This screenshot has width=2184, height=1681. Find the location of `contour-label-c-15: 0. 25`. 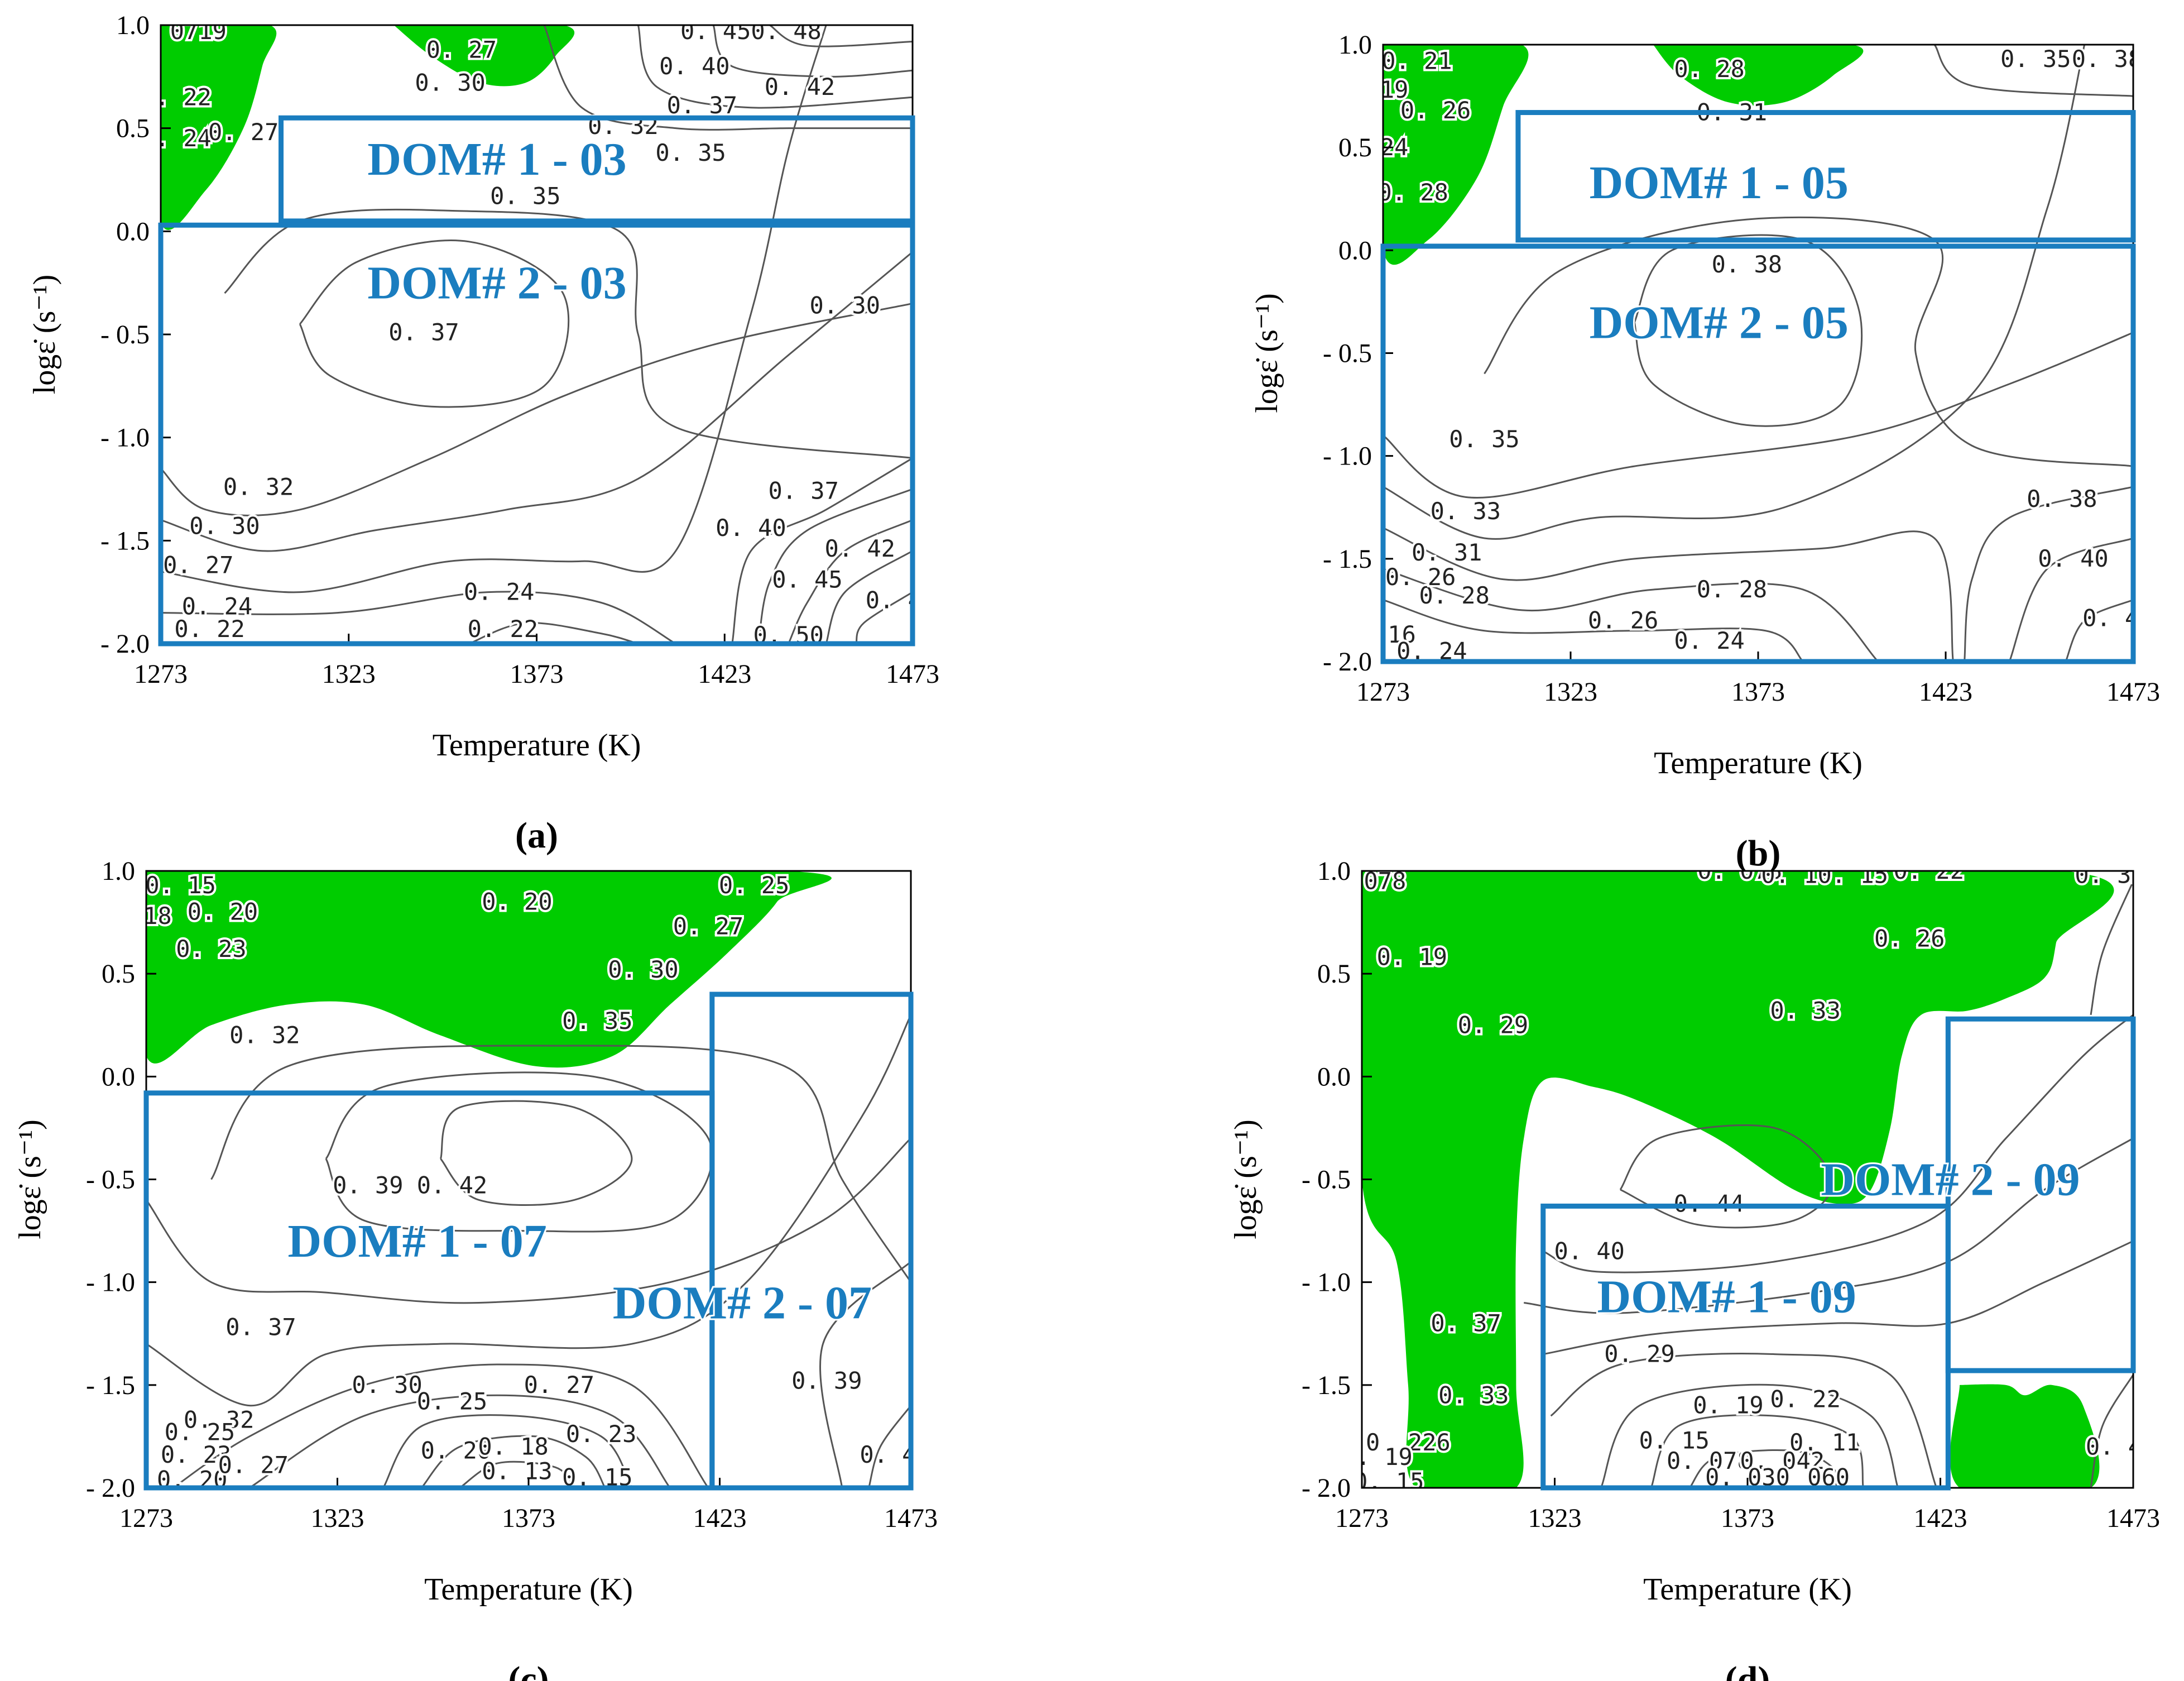

contour-label-c-15: 0. 25 is located at coordinates (452, 1401).